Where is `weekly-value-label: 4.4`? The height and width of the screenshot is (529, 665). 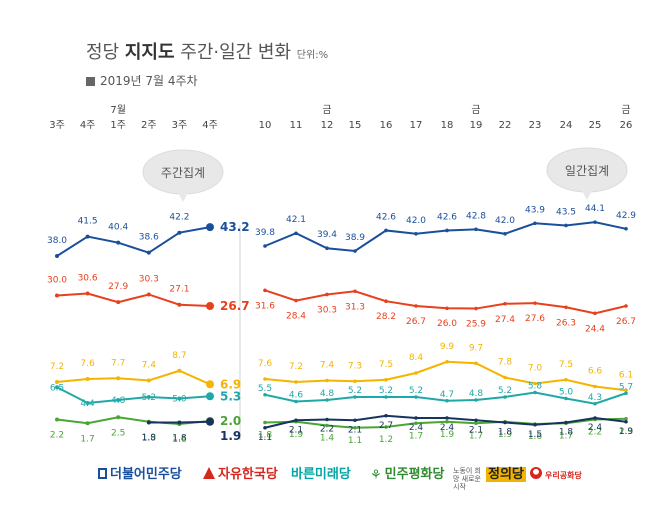
weekly-value-label: 4.4 is located at coordinates (87, 404).